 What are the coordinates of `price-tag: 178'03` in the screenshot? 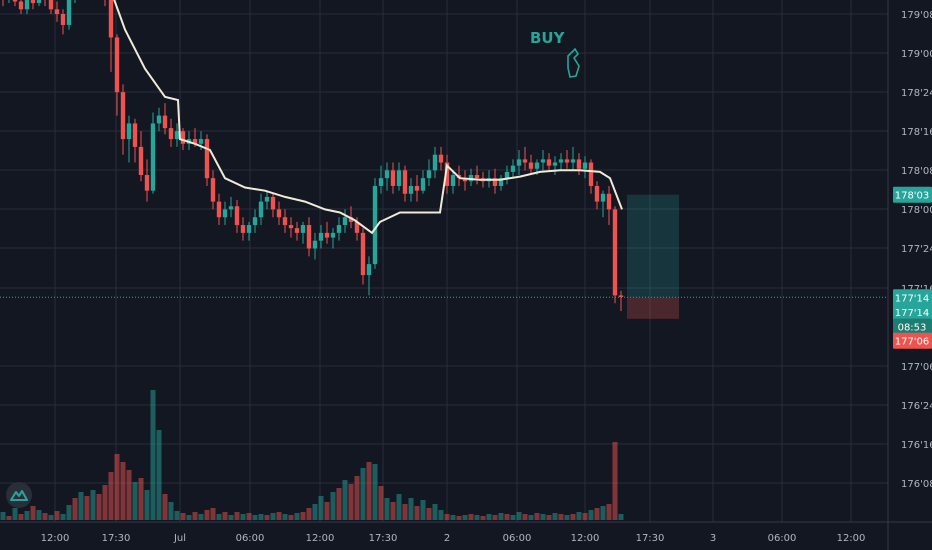 It's located at (912, 194).